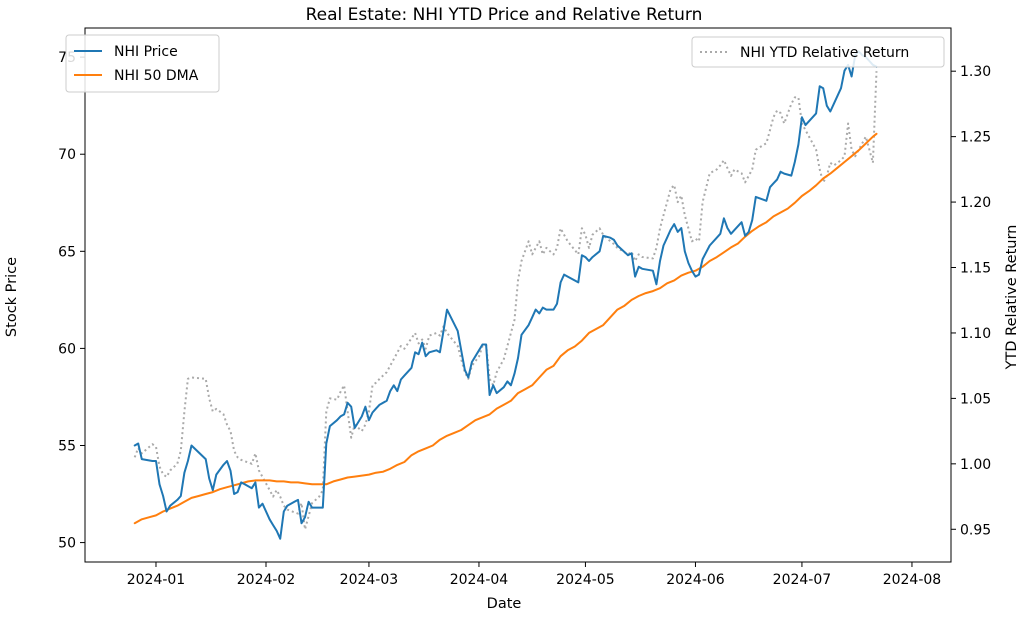 The height and width of the screenshot is (626, 1026). I want to click on y-tick-label-right: 1.10, so click(975, 334).